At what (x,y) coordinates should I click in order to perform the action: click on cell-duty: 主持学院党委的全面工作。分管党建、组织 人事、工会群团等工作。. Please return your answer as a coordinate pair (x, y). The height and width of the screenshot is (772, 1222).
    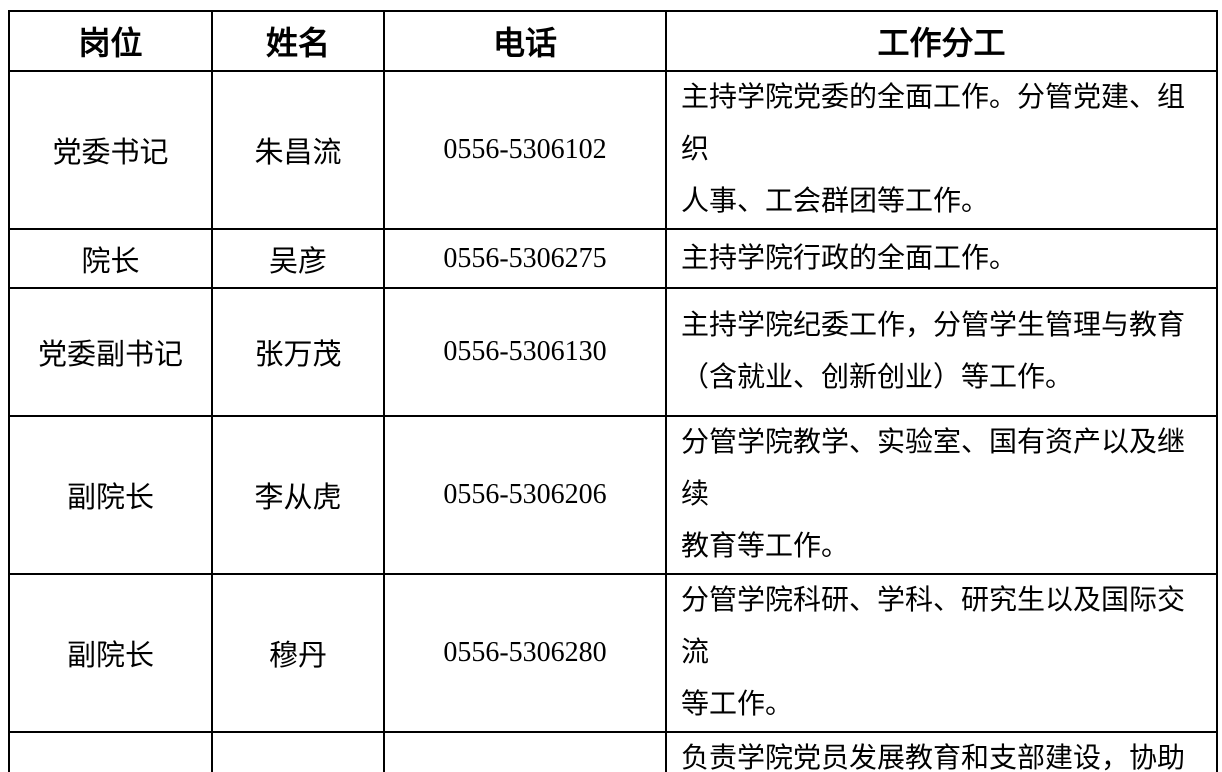
    Looking at the image, I should click on (941, 150).